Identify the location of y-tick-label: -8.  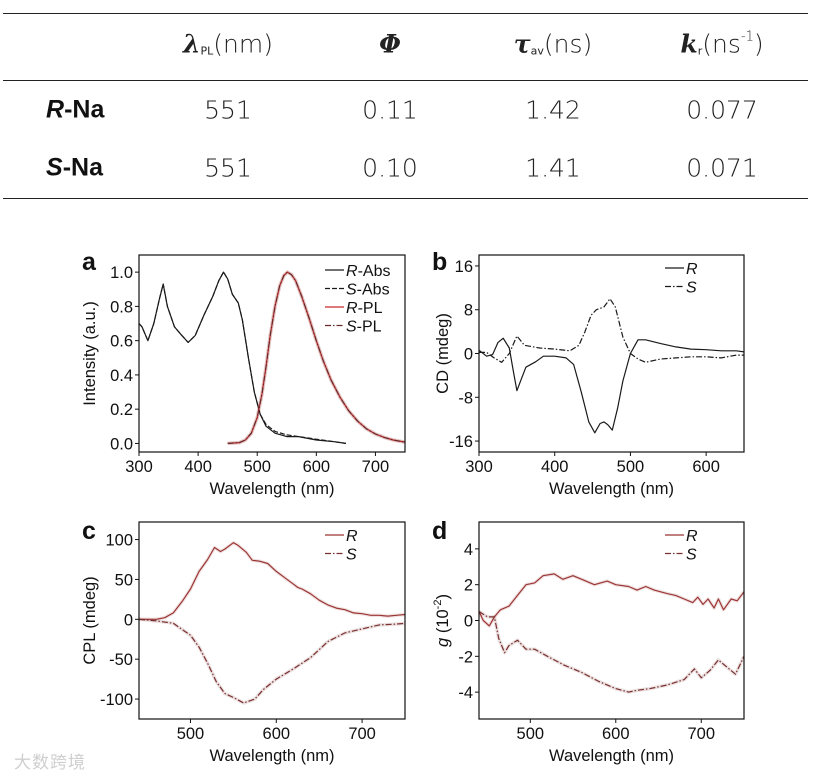
(465, 398).